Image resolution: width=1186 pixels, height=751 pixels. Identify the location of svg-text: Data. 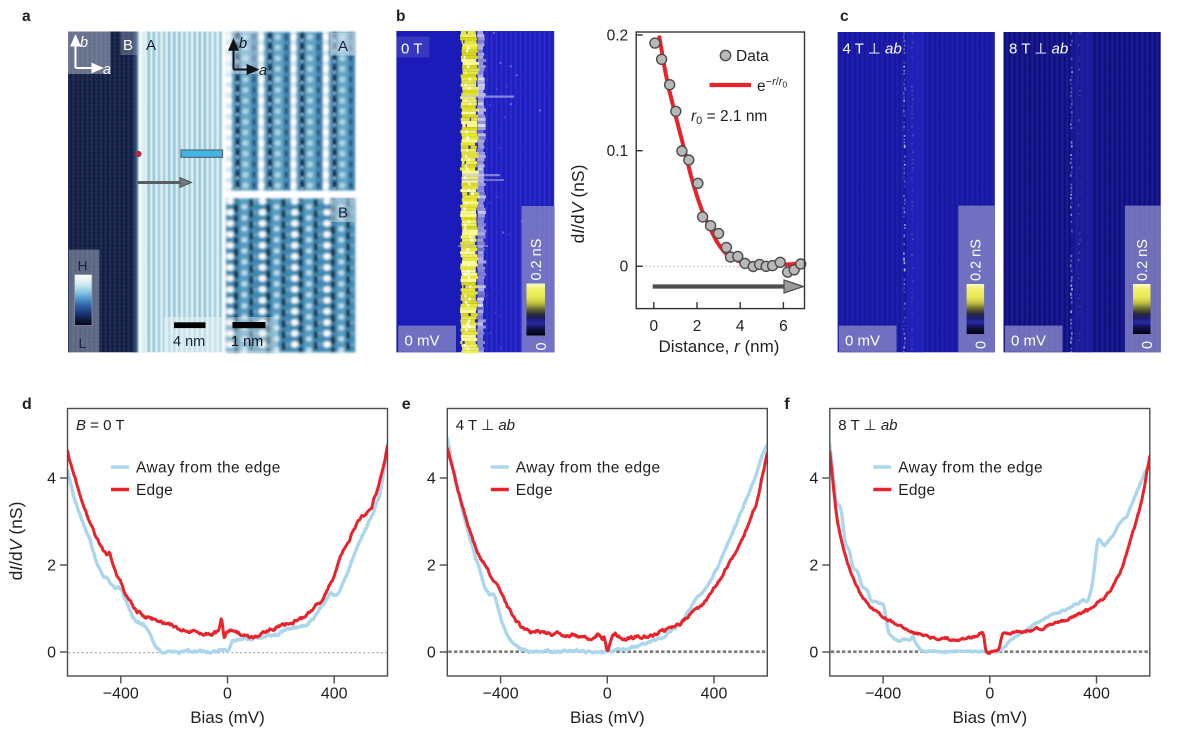
(752, 56).